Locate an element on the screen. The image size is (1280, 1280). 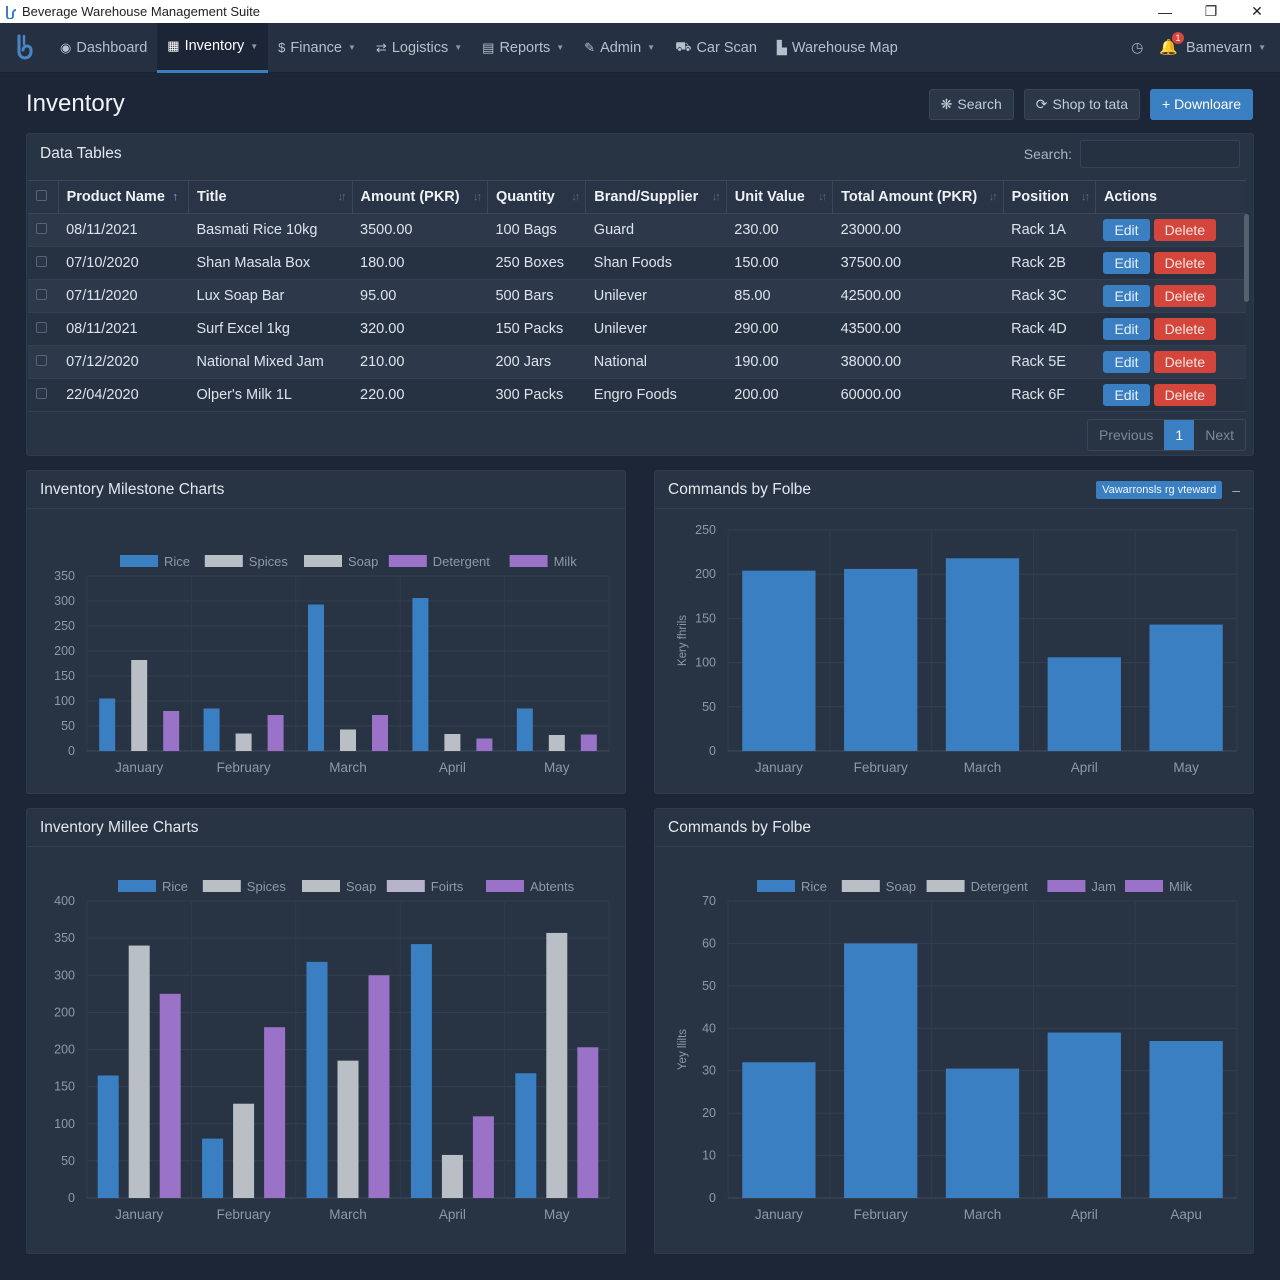
column-header-brand-supplier: Brand/Supplier ↓↑ is located at coordinates (656, 197).